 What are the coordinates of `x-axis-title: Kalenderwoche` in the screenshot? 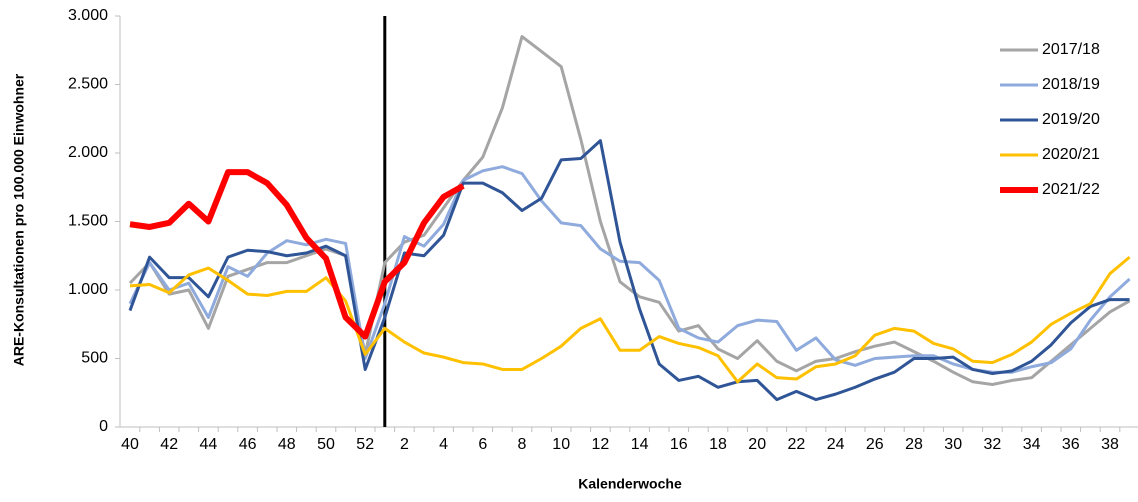 It's located at (630, 484).